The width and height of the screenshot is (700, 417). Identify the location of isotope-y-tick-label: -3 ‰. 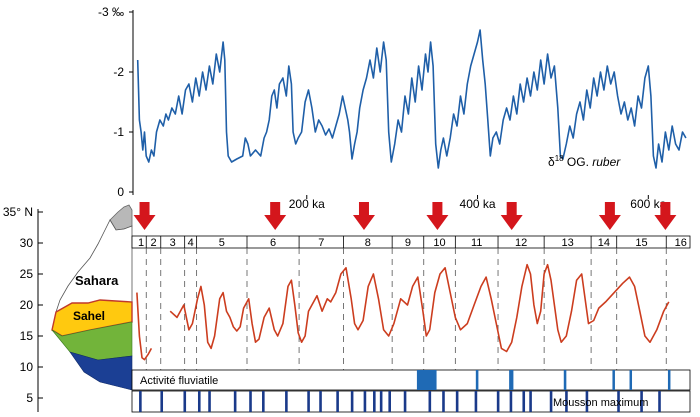
(111, 12).